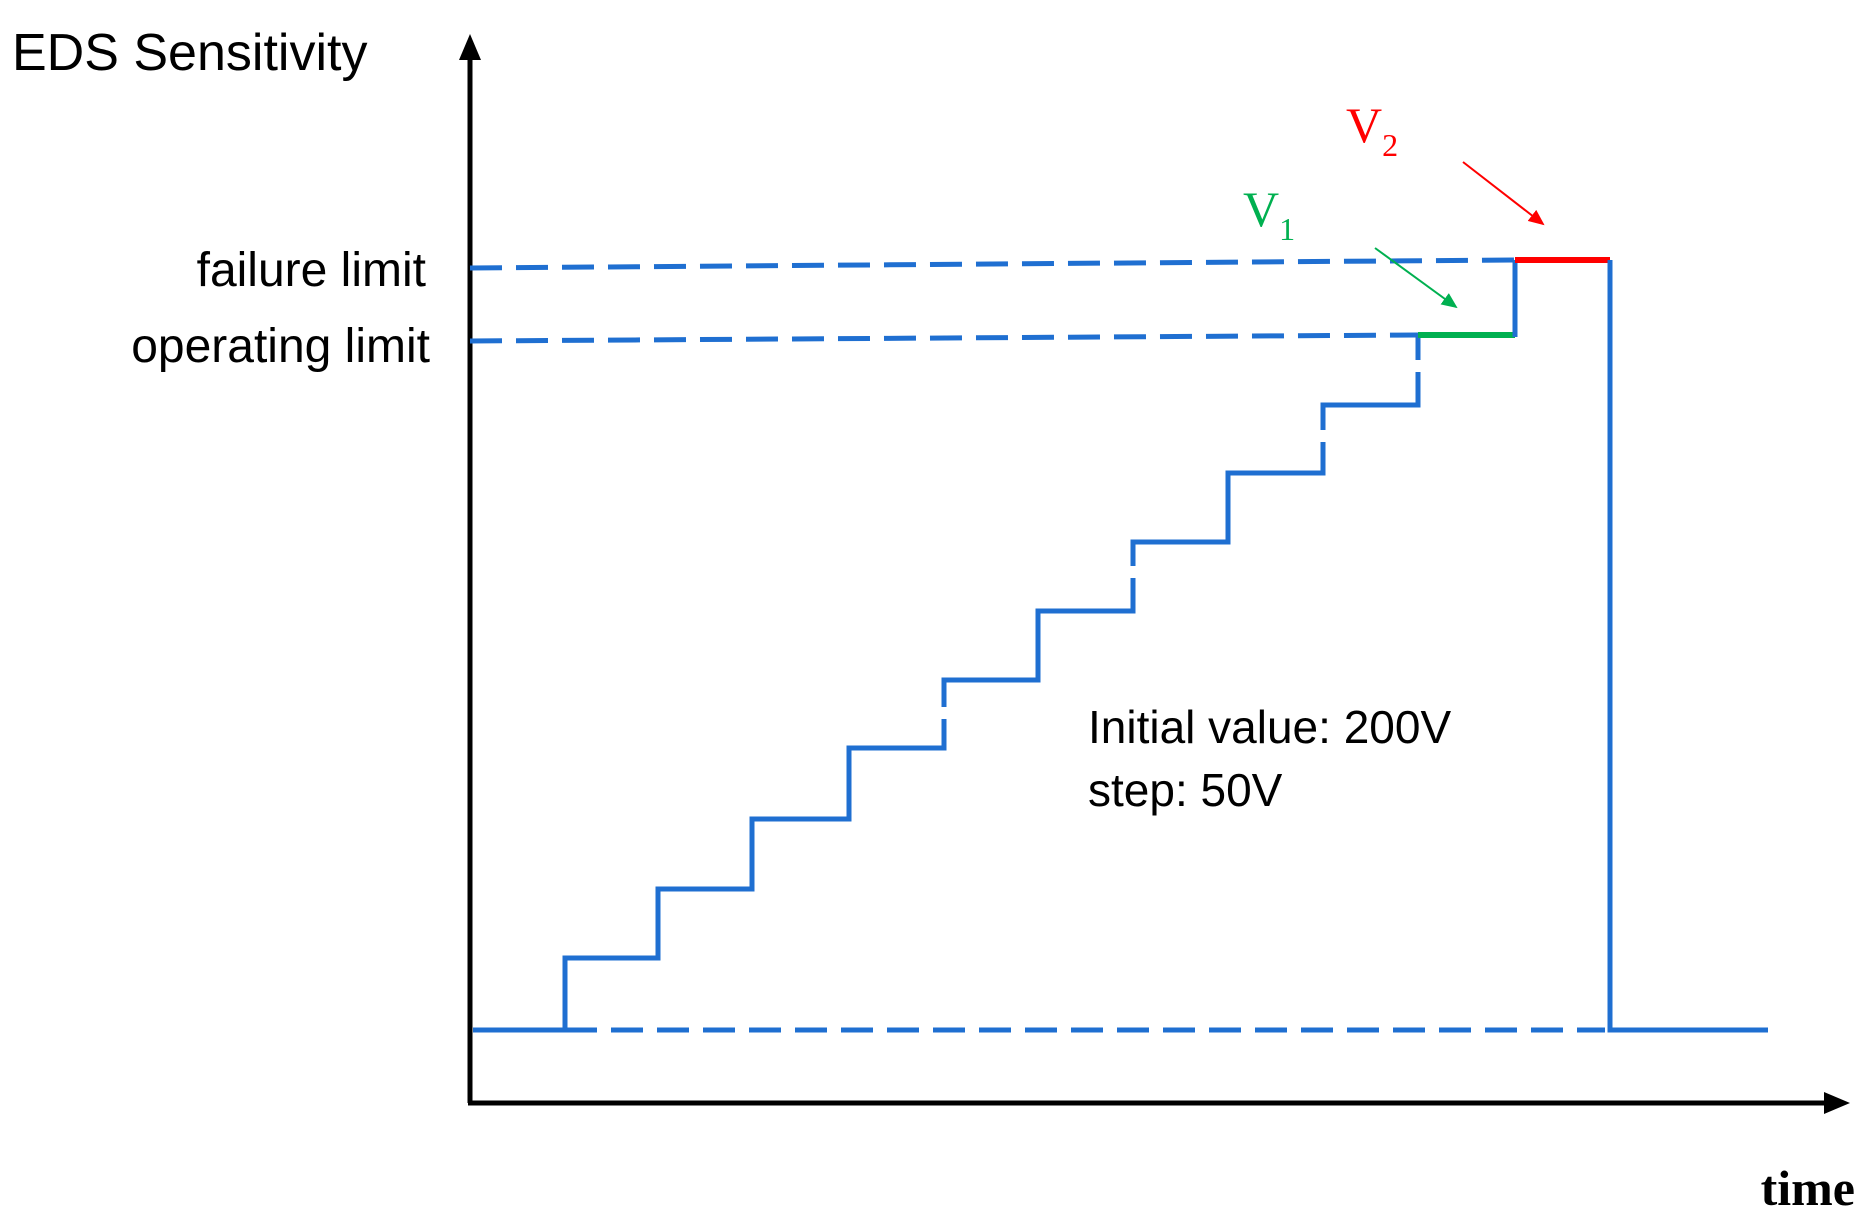  I want to click on annotation-initial-value: Initial value: 200V, so click(1269, 727).